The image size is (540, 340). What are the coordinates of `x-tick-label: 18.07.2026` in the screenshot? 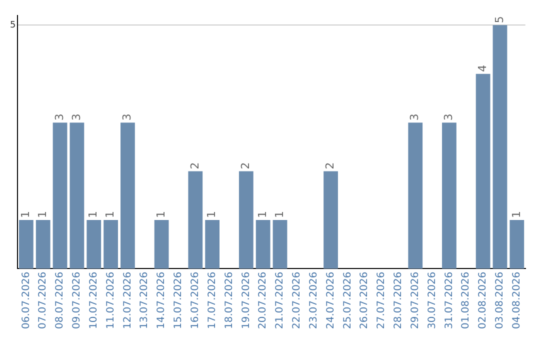 It's located at (229, 301).